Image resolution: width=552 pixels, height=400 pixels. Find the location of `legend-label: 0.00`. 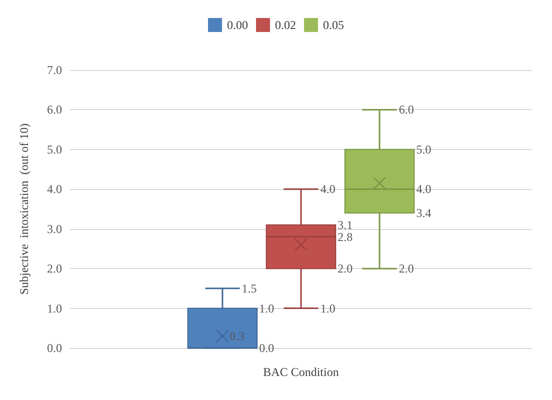

legend-label: 0.00 is located at coordinates (237, 25).